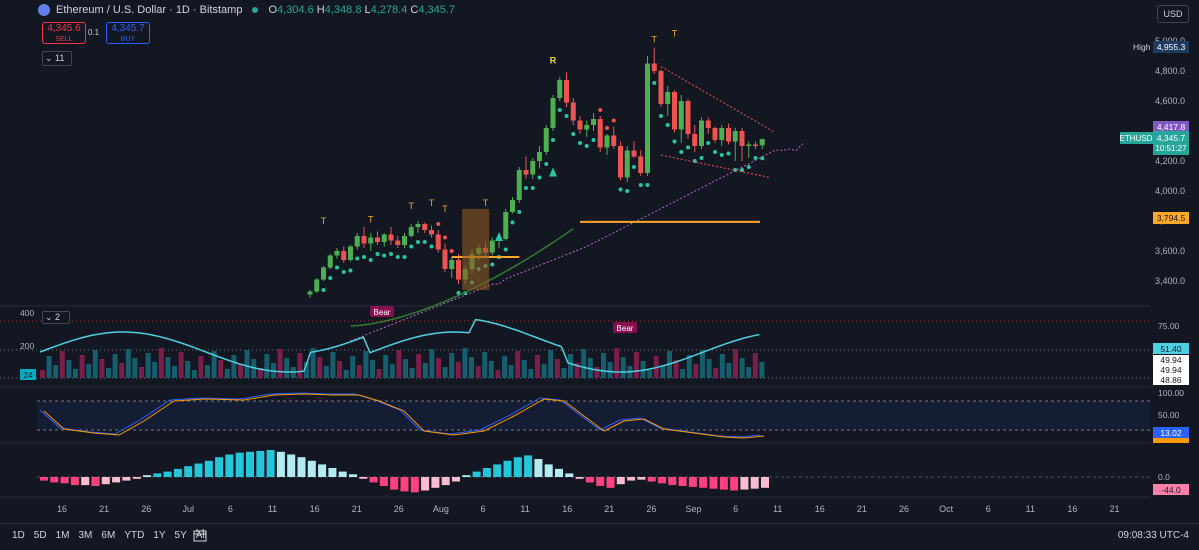 Image resolution: width=1199 pixels, height=550 pixels. What do you see at coordinates (134, 535) in the screenshot?
I see `range-button-ytd: YTD` at bounding box center [134, 535].